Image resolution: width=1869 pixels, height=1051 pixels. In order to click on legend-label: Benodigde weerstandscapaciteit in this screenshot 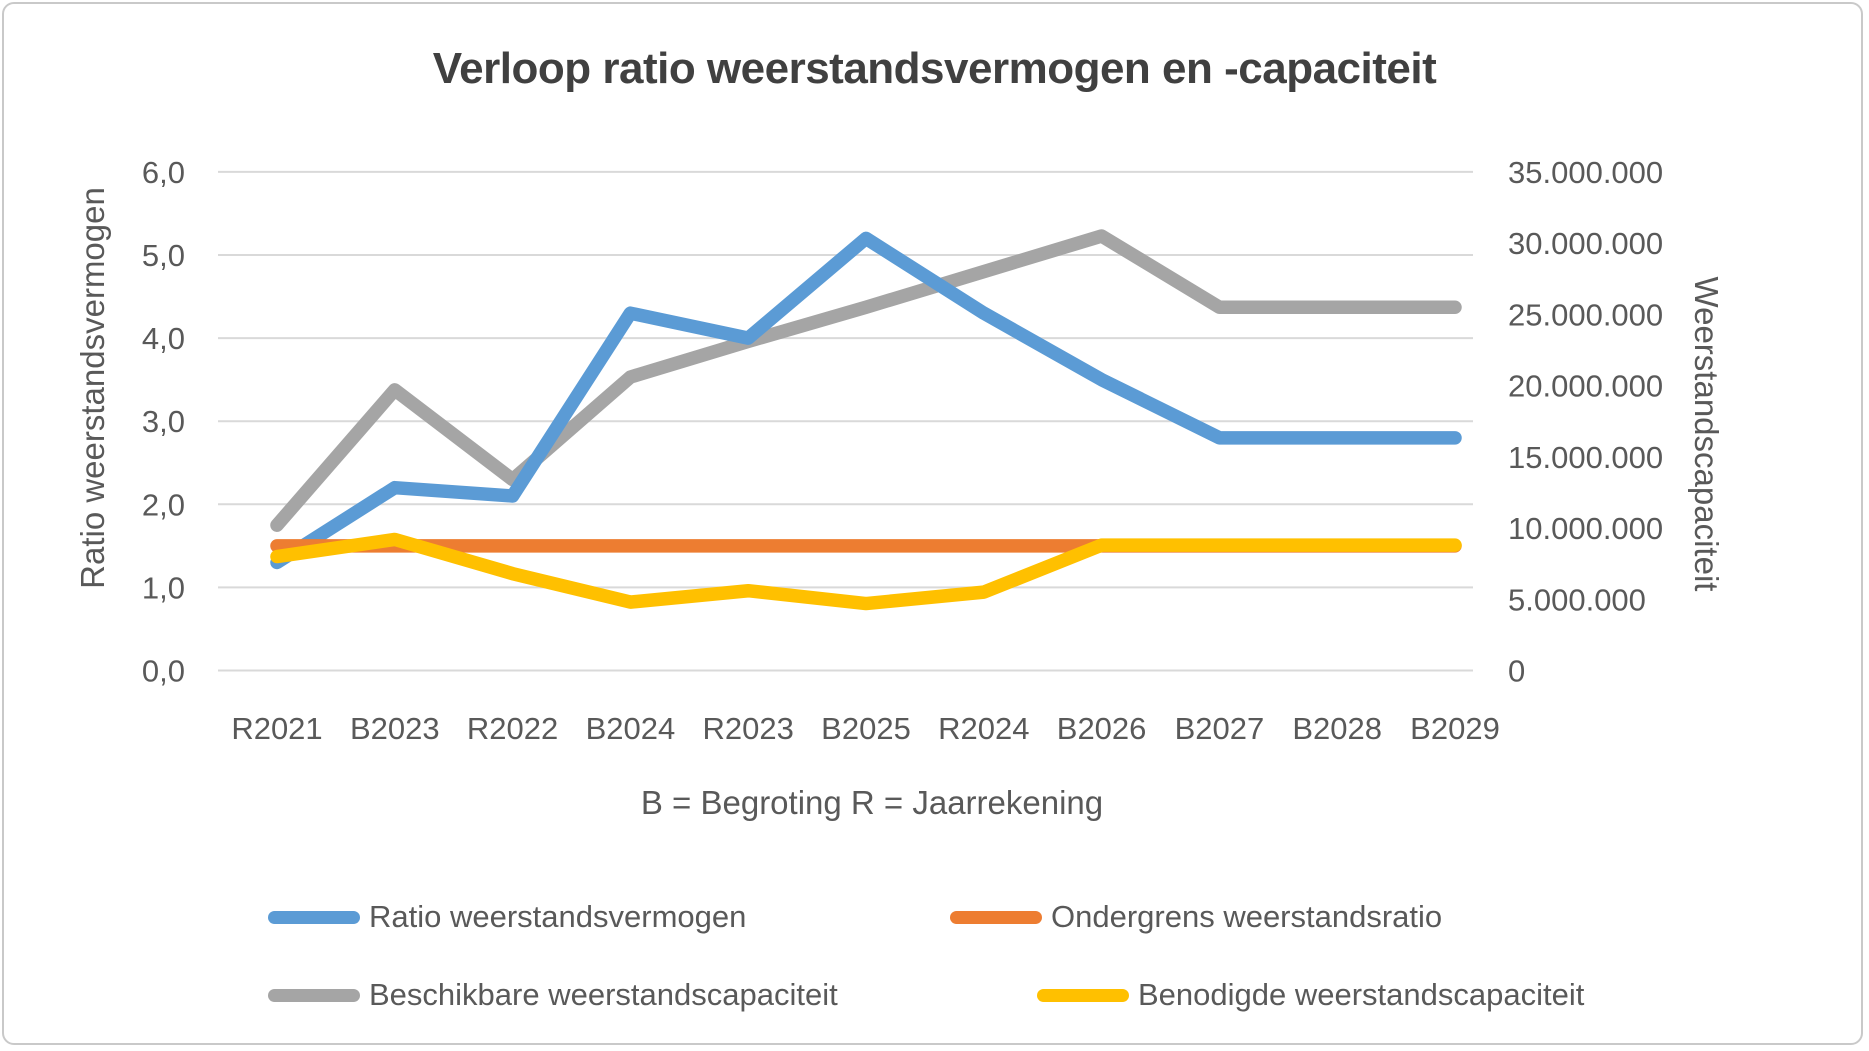, I will do `click(1361, 994)`.